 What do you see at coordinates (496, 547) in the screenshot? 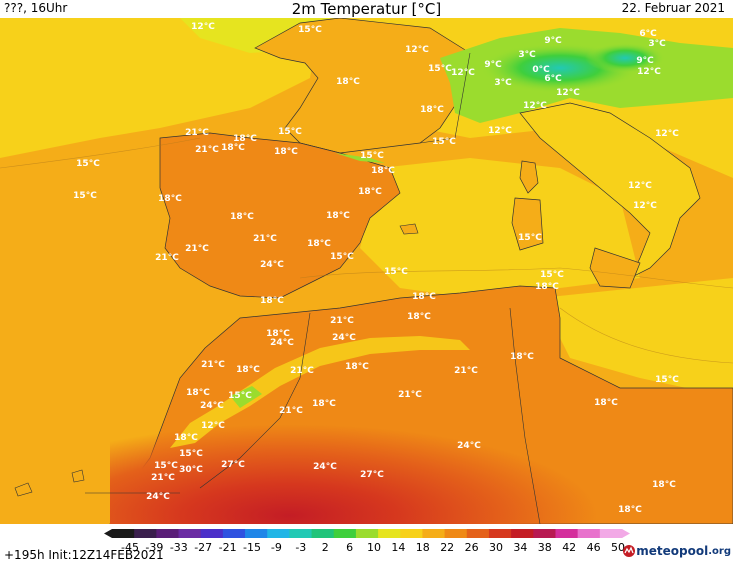
I see `legend-tick-label: 30` at bounding box center [496, 547].